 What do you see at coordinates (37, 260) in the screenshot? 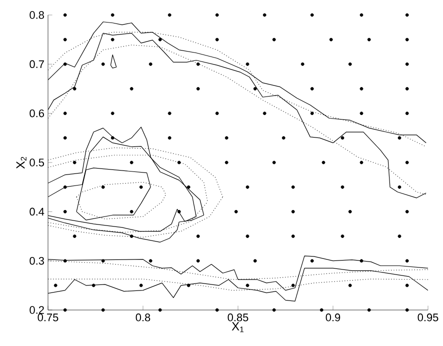
I see `y-tick-label: 0.3` at bounding box center [37, 260].